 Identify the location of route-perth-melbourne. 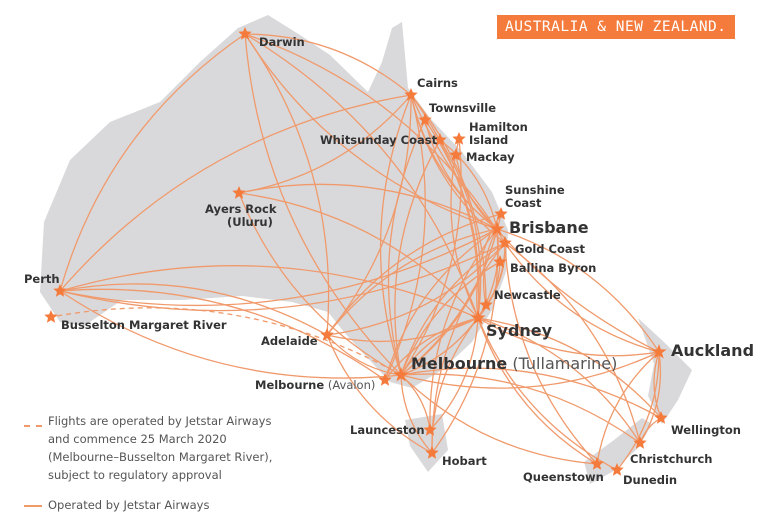
(230, 334).